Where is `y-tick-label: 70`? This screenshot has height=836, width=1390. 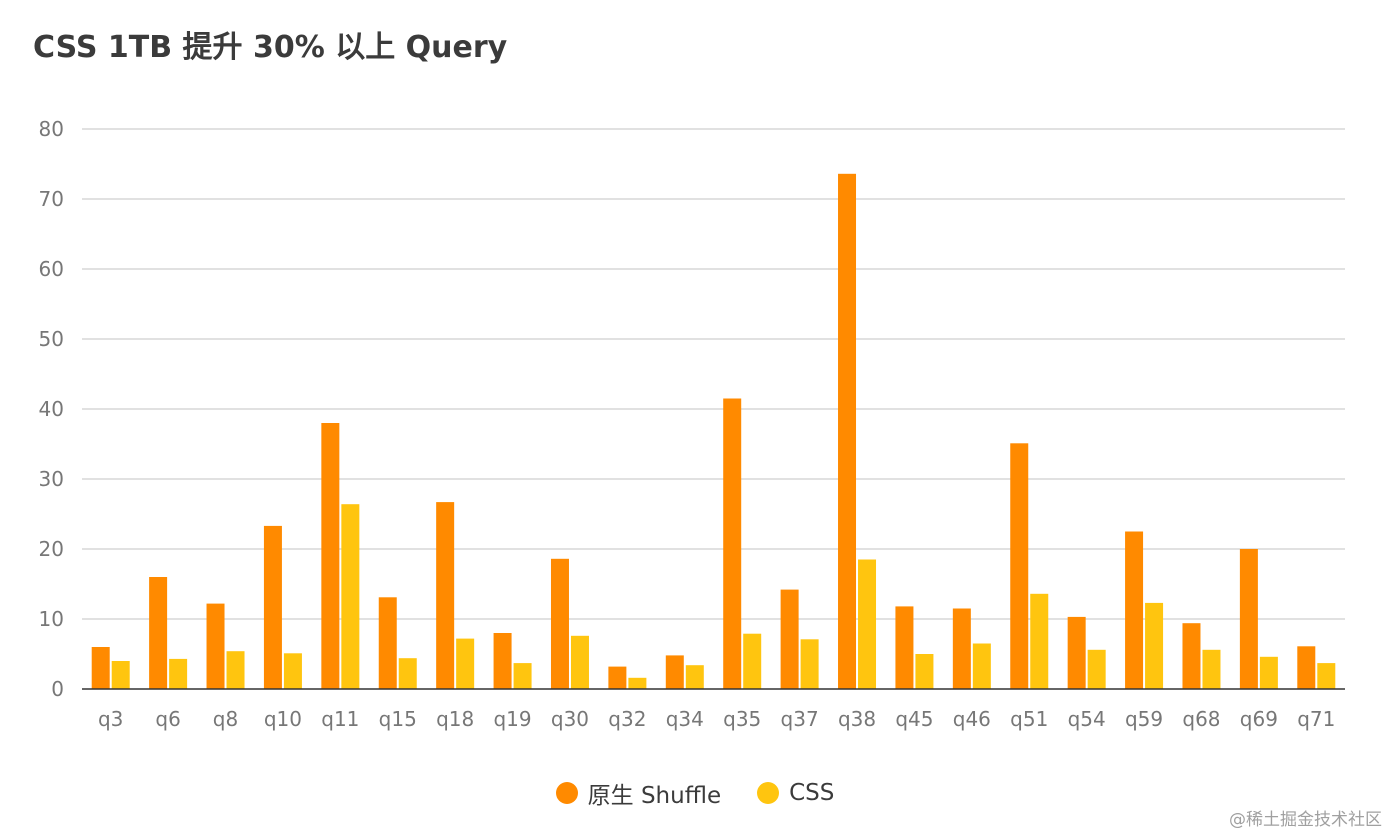
y-tick-label: 70 is located at coordinates (51, 199).